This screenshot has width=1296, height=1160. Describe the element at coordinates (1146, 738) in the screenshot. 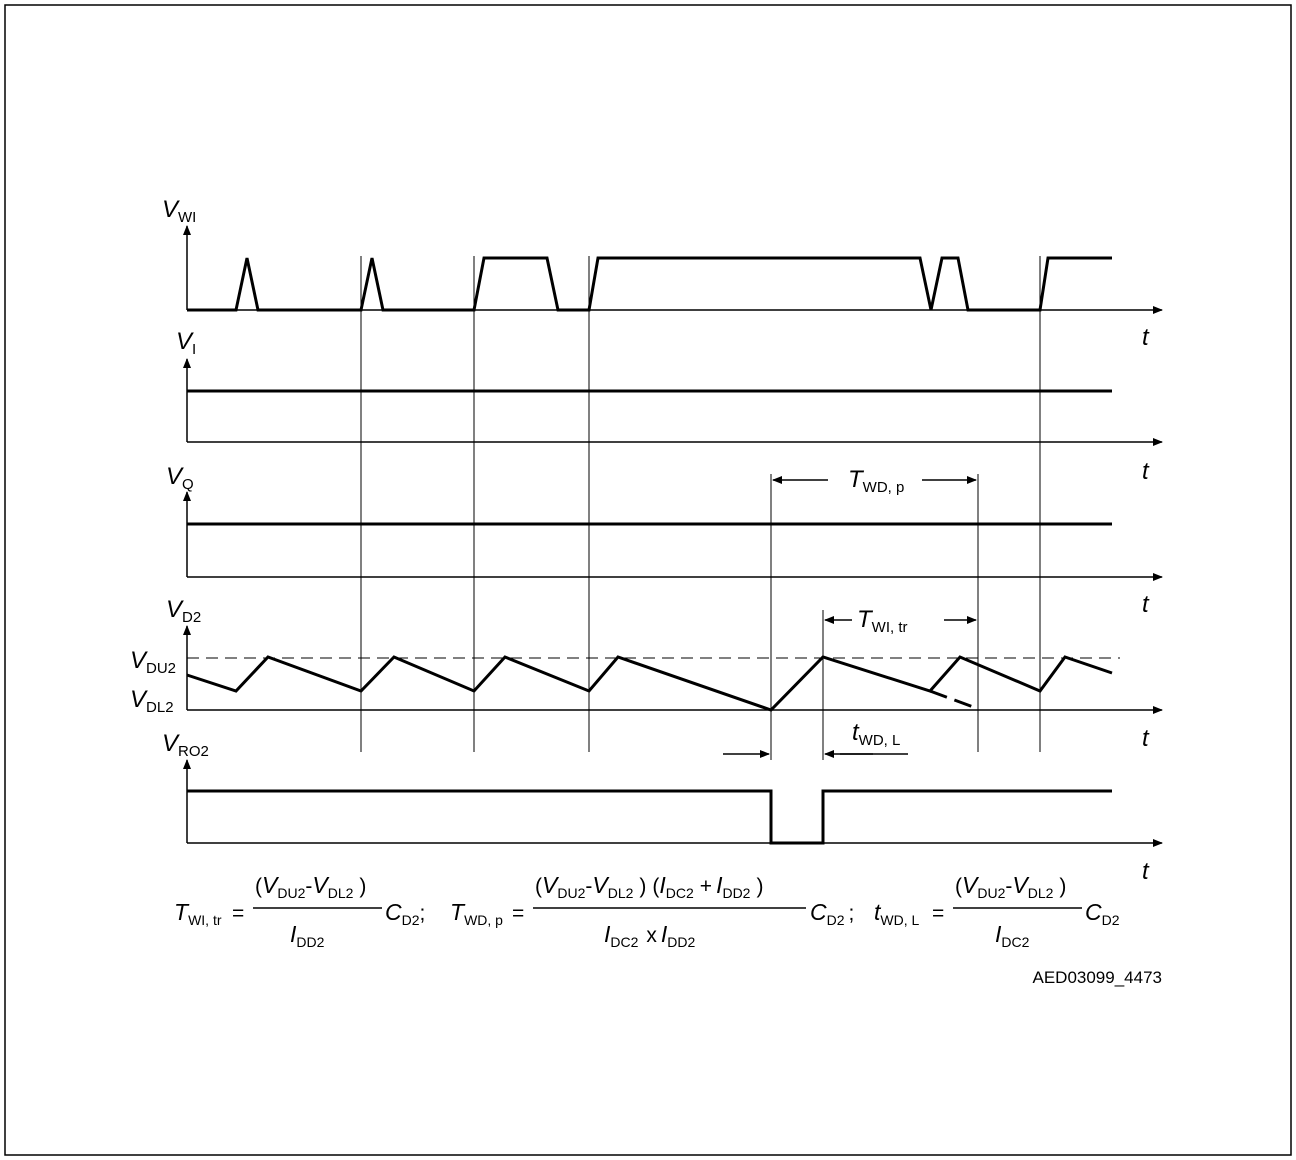

I see `vd2-t-label: t` at that location.